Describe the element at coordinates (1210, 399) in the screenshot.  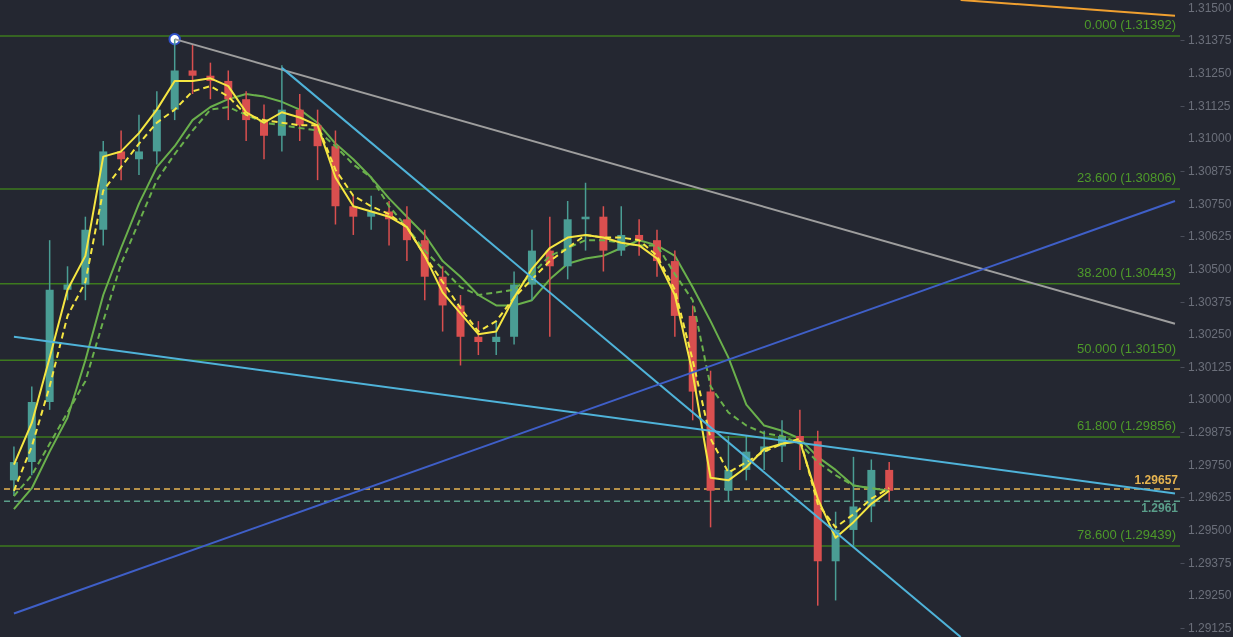
I see `y-tick-label: 1.30000` at that location.